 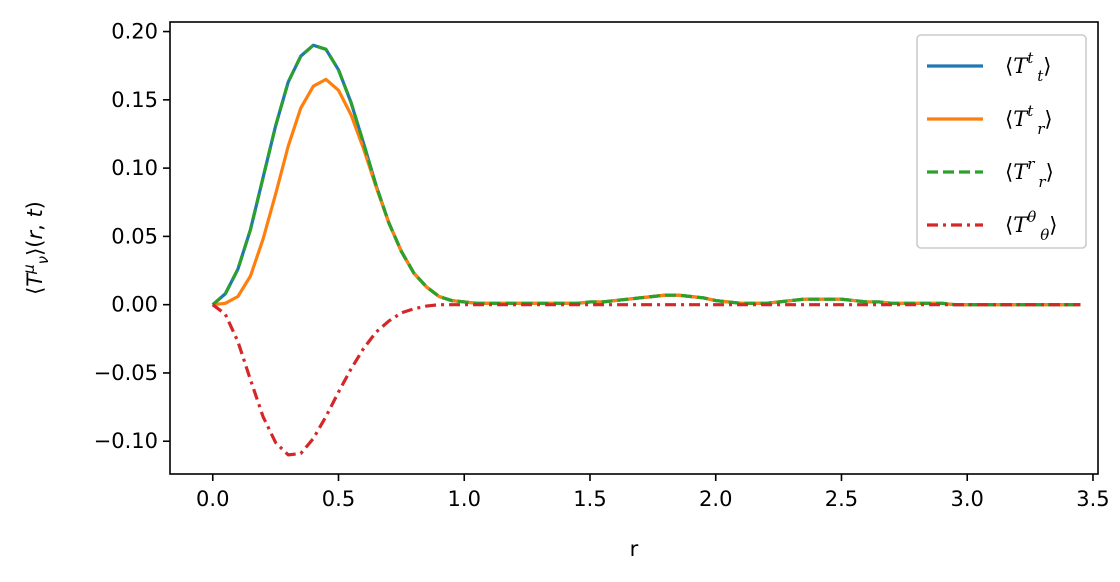 What do you see at coordinates (126, 373) in the screenshot?
I see `y-tick-label: −0.05` at bounding box center [126, 373].